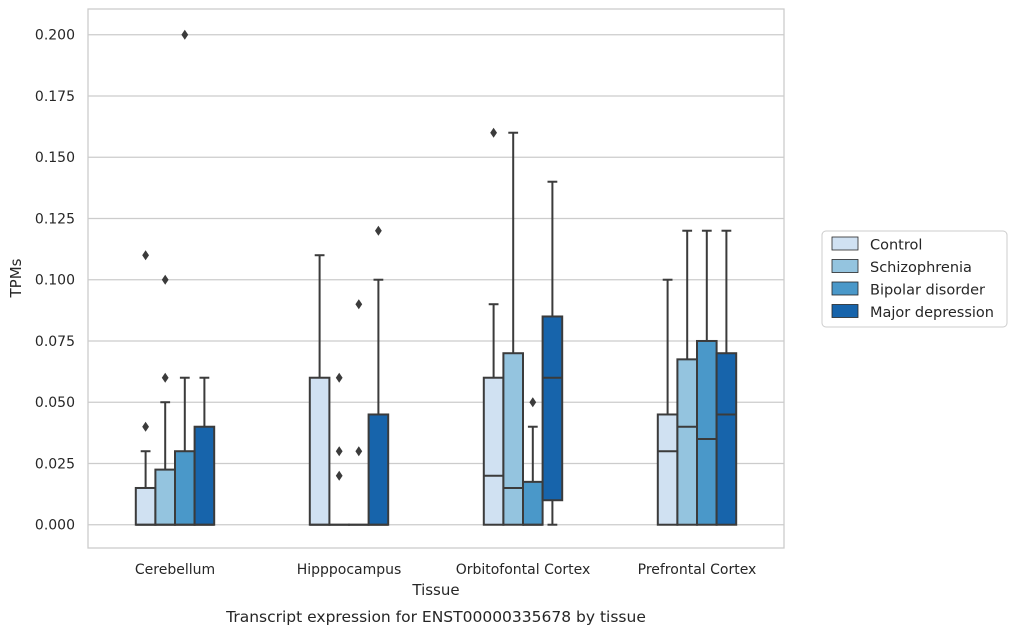  What do you see at coordinates (921, 268) in the screenshot?
I see `legend-label-schizophrenia: Schizophrenia` at bounding box center [921, 268].